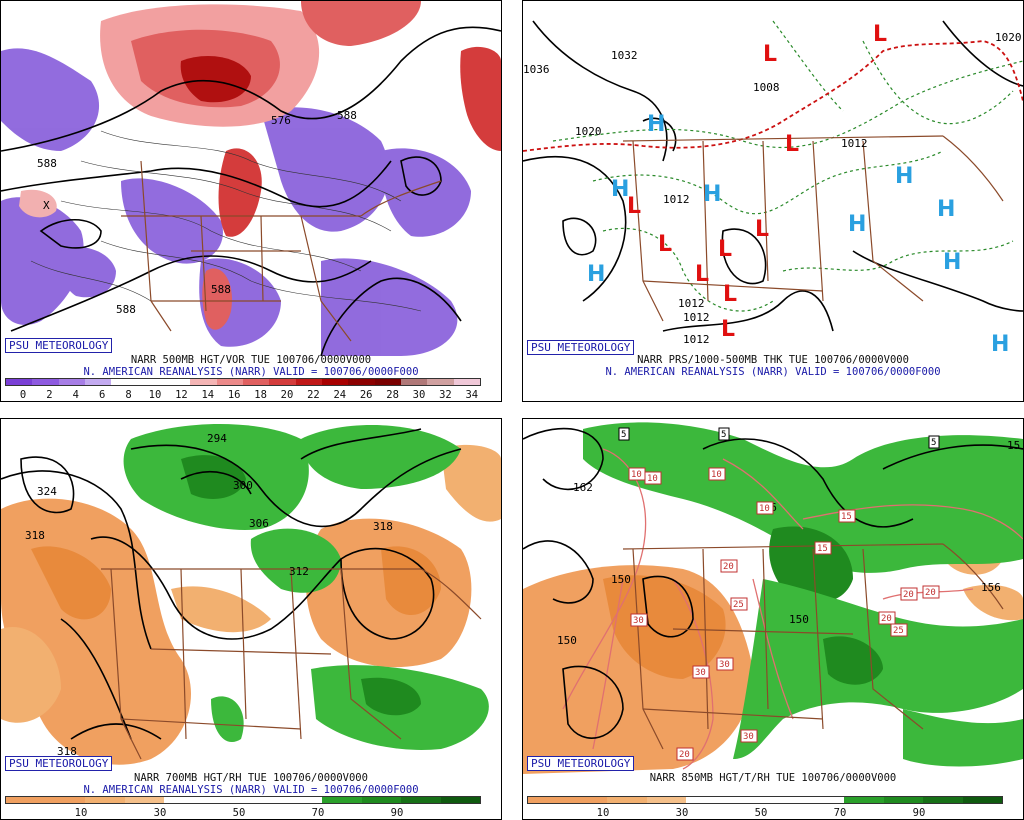  I want to click on vorticity-contours, so click(226, 221).